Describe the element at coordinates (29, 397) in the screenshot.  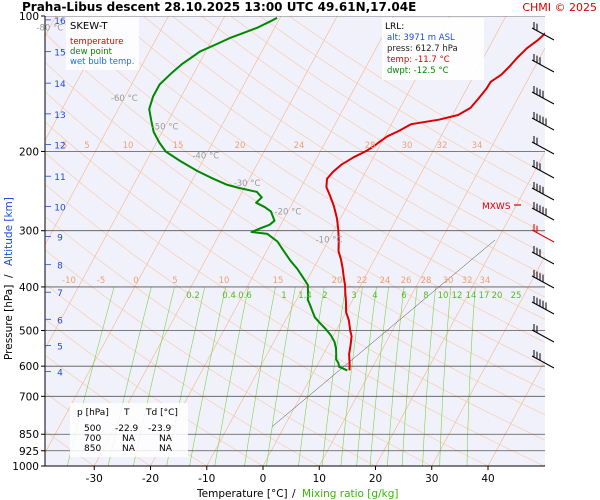
I see `pressure-tick-label: 700` at that location.